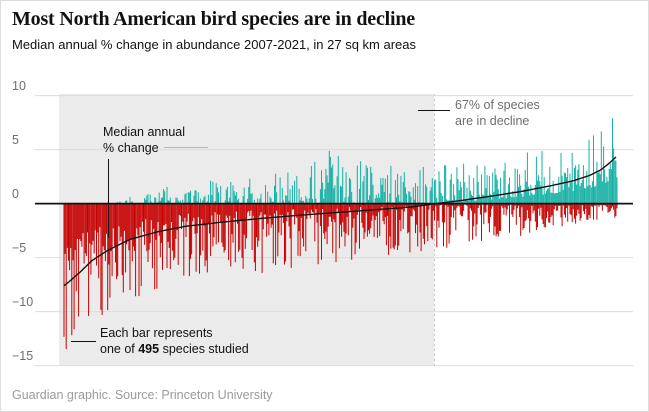 The height and width of the screenshot is (412, 649). What do you see at coordinates (492, 121) in the screenshot?
I see `decline-annotation-line2: are in decline` at bounding box center [492, 121].